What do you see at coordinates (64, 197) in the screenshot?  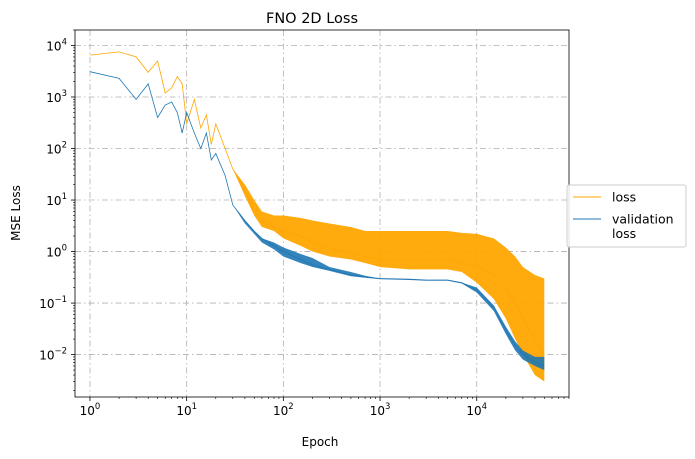 I see `y-tick-exponent: 1` at bounding box center [64, 197].